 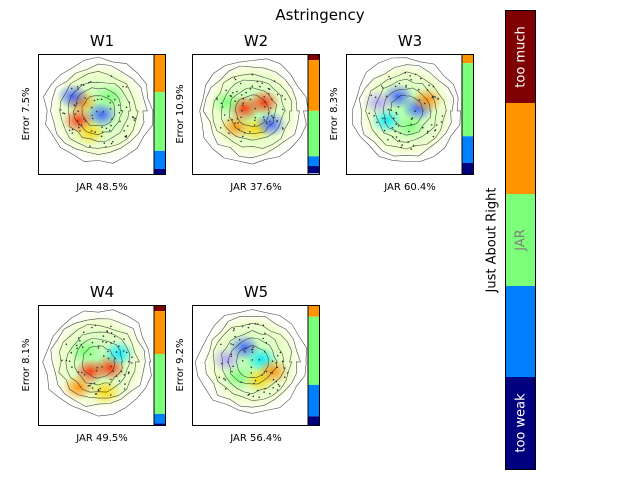 What do you see at coordinates (520, 331) in the screenshot?
I see `colorbar-segment` at bounding box center [520, 331].